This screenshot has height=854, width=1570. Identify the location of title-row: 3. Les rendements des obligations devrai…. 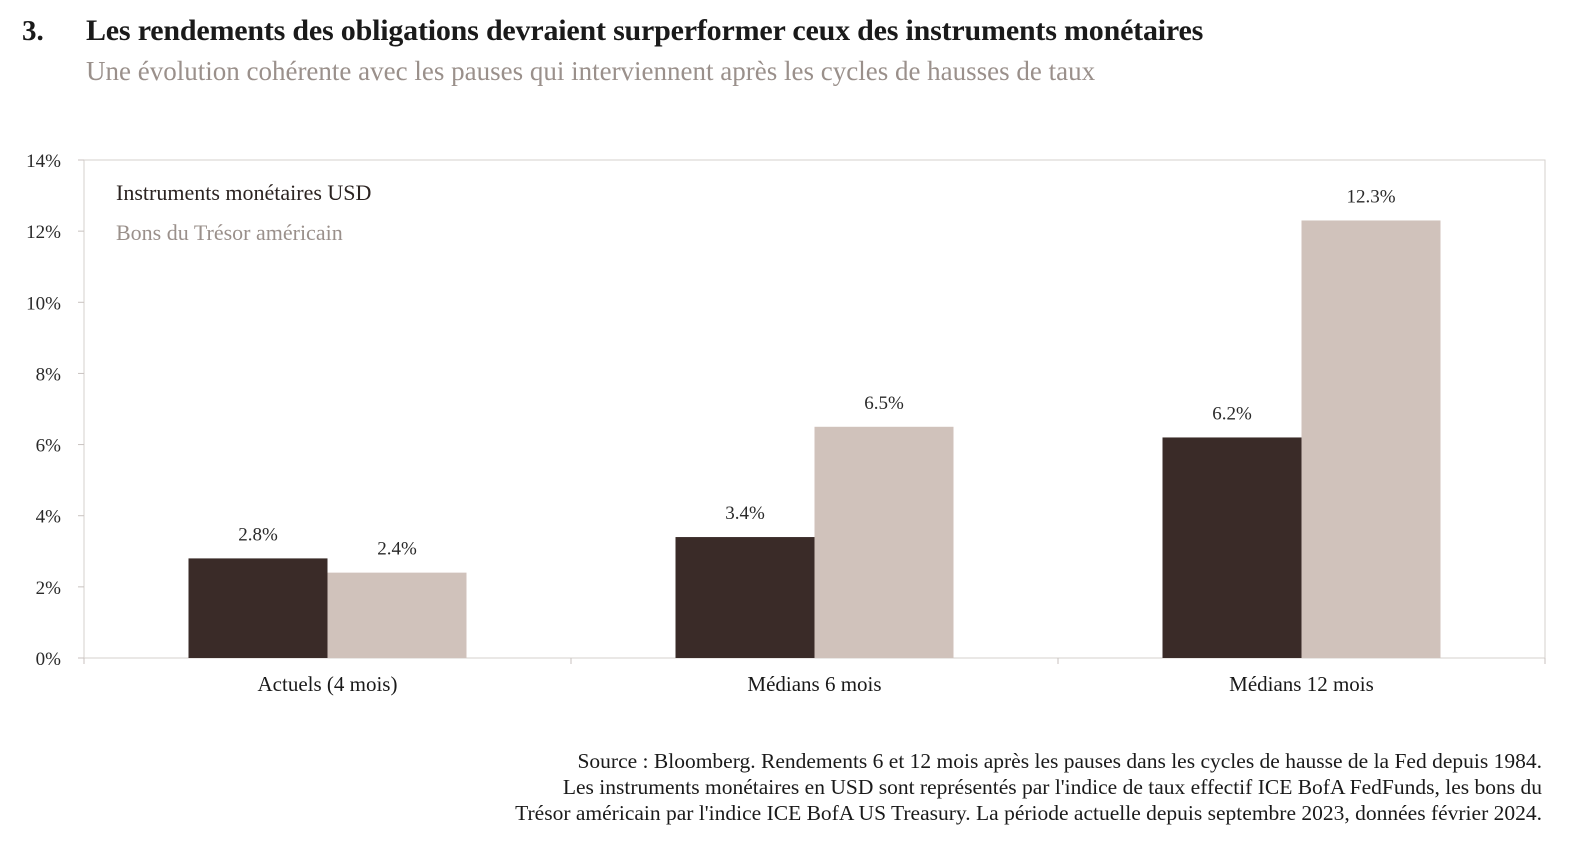
(782, 31).